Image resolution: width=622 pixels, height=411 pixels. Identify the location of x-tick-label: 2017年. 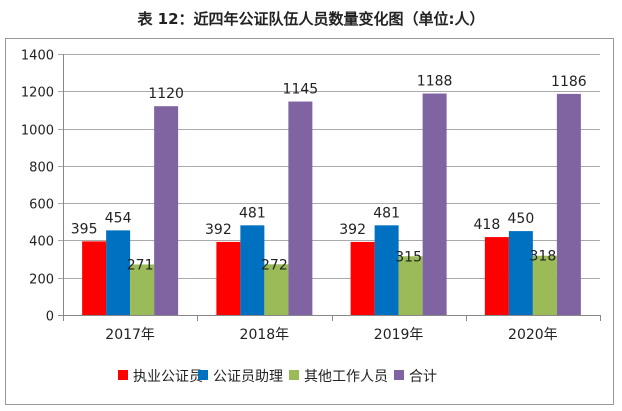
(130, 335).